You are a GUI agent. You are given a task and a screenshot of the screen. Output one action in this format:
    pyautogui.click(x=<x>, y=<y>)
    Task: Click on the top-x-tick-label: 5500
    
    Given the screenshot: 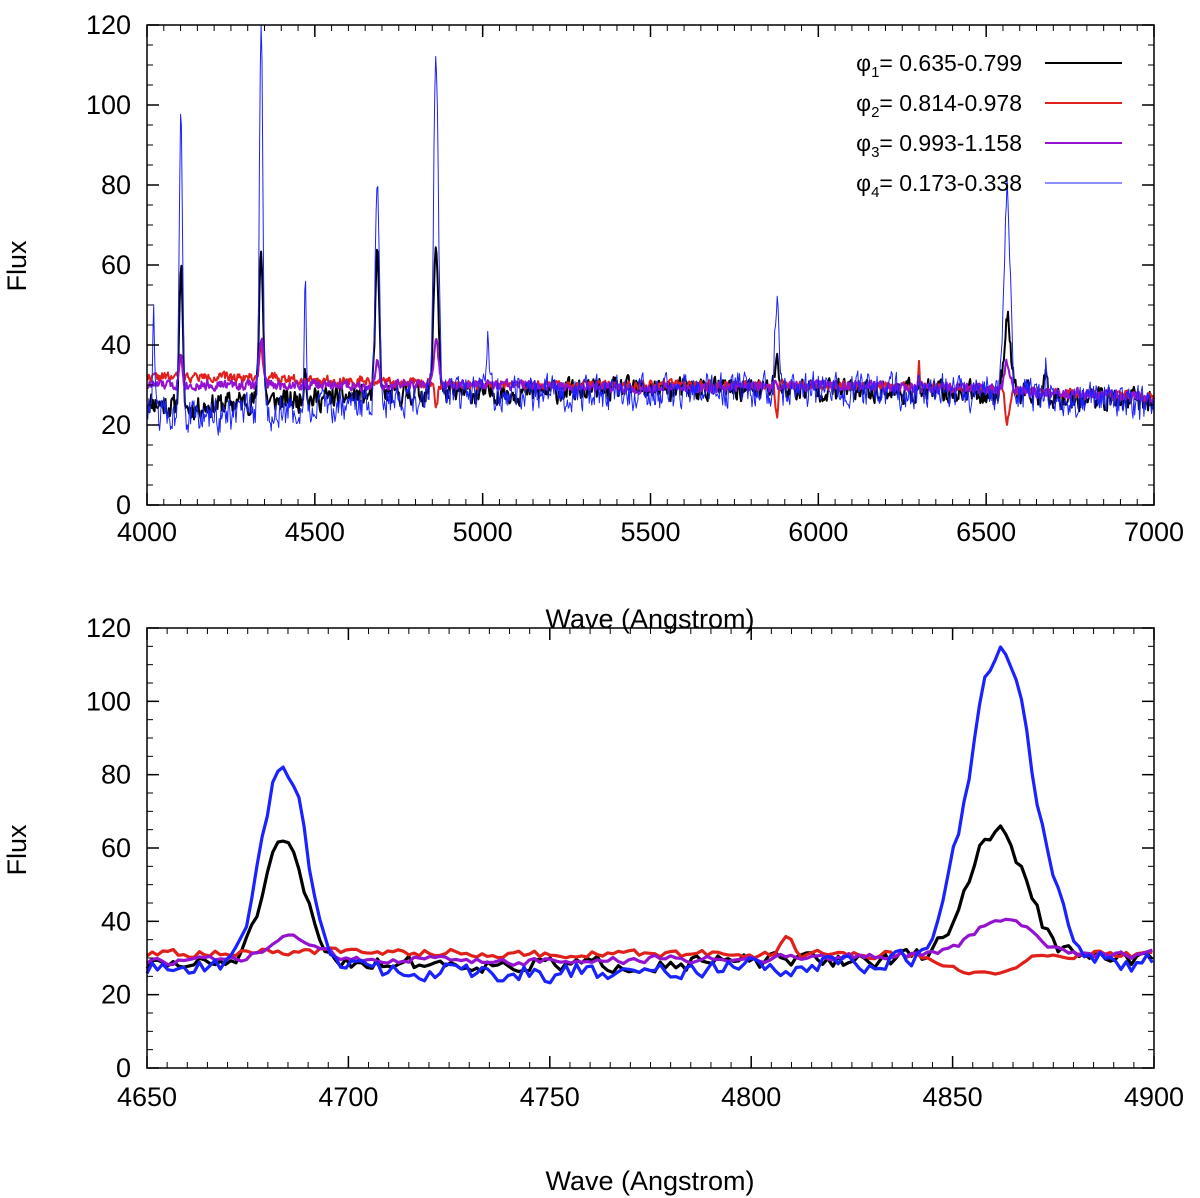 What is the action you would take?
    pyautogui.click(x=650, y=532)
    